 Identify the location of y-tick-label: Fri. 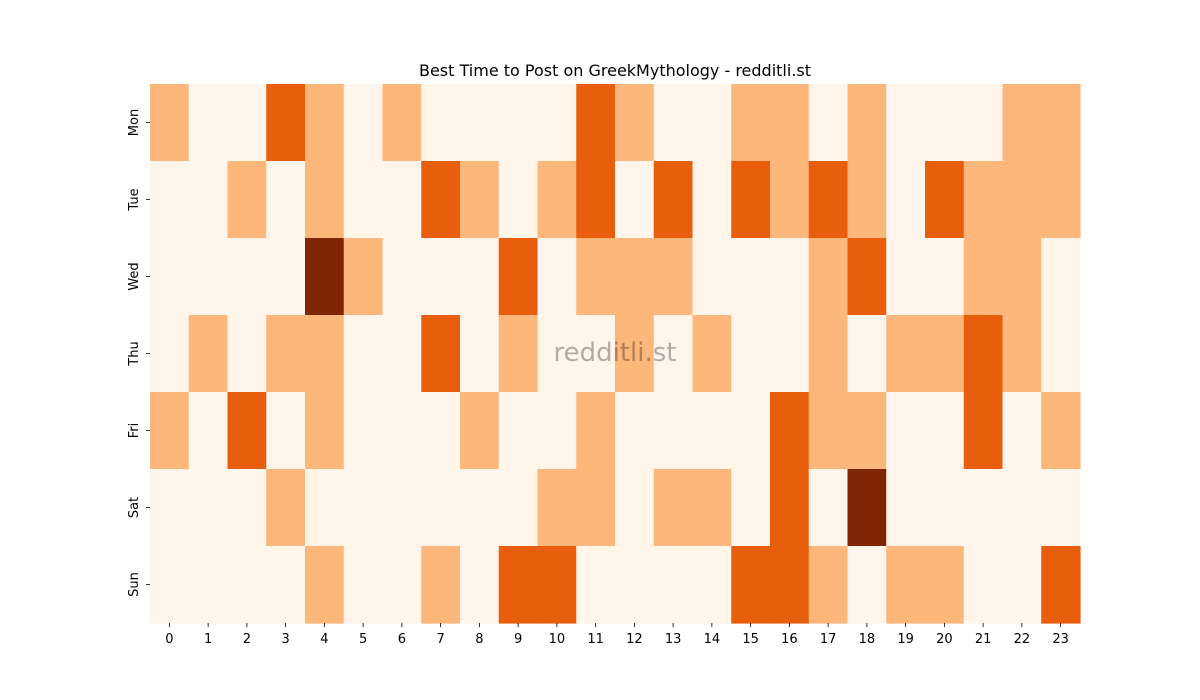
(134, 431).